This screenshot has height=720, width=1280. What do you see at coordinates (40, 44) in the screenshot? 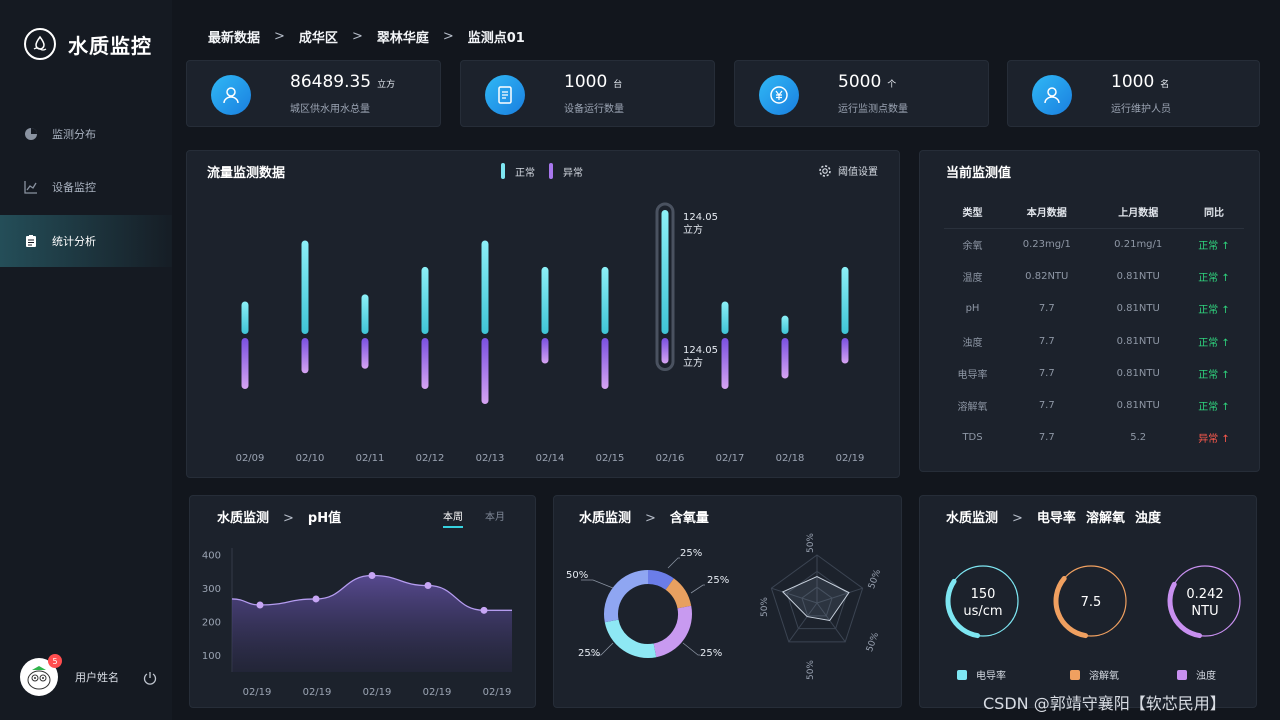
I see `water-drop-icon` at bounding box center [40, 44].